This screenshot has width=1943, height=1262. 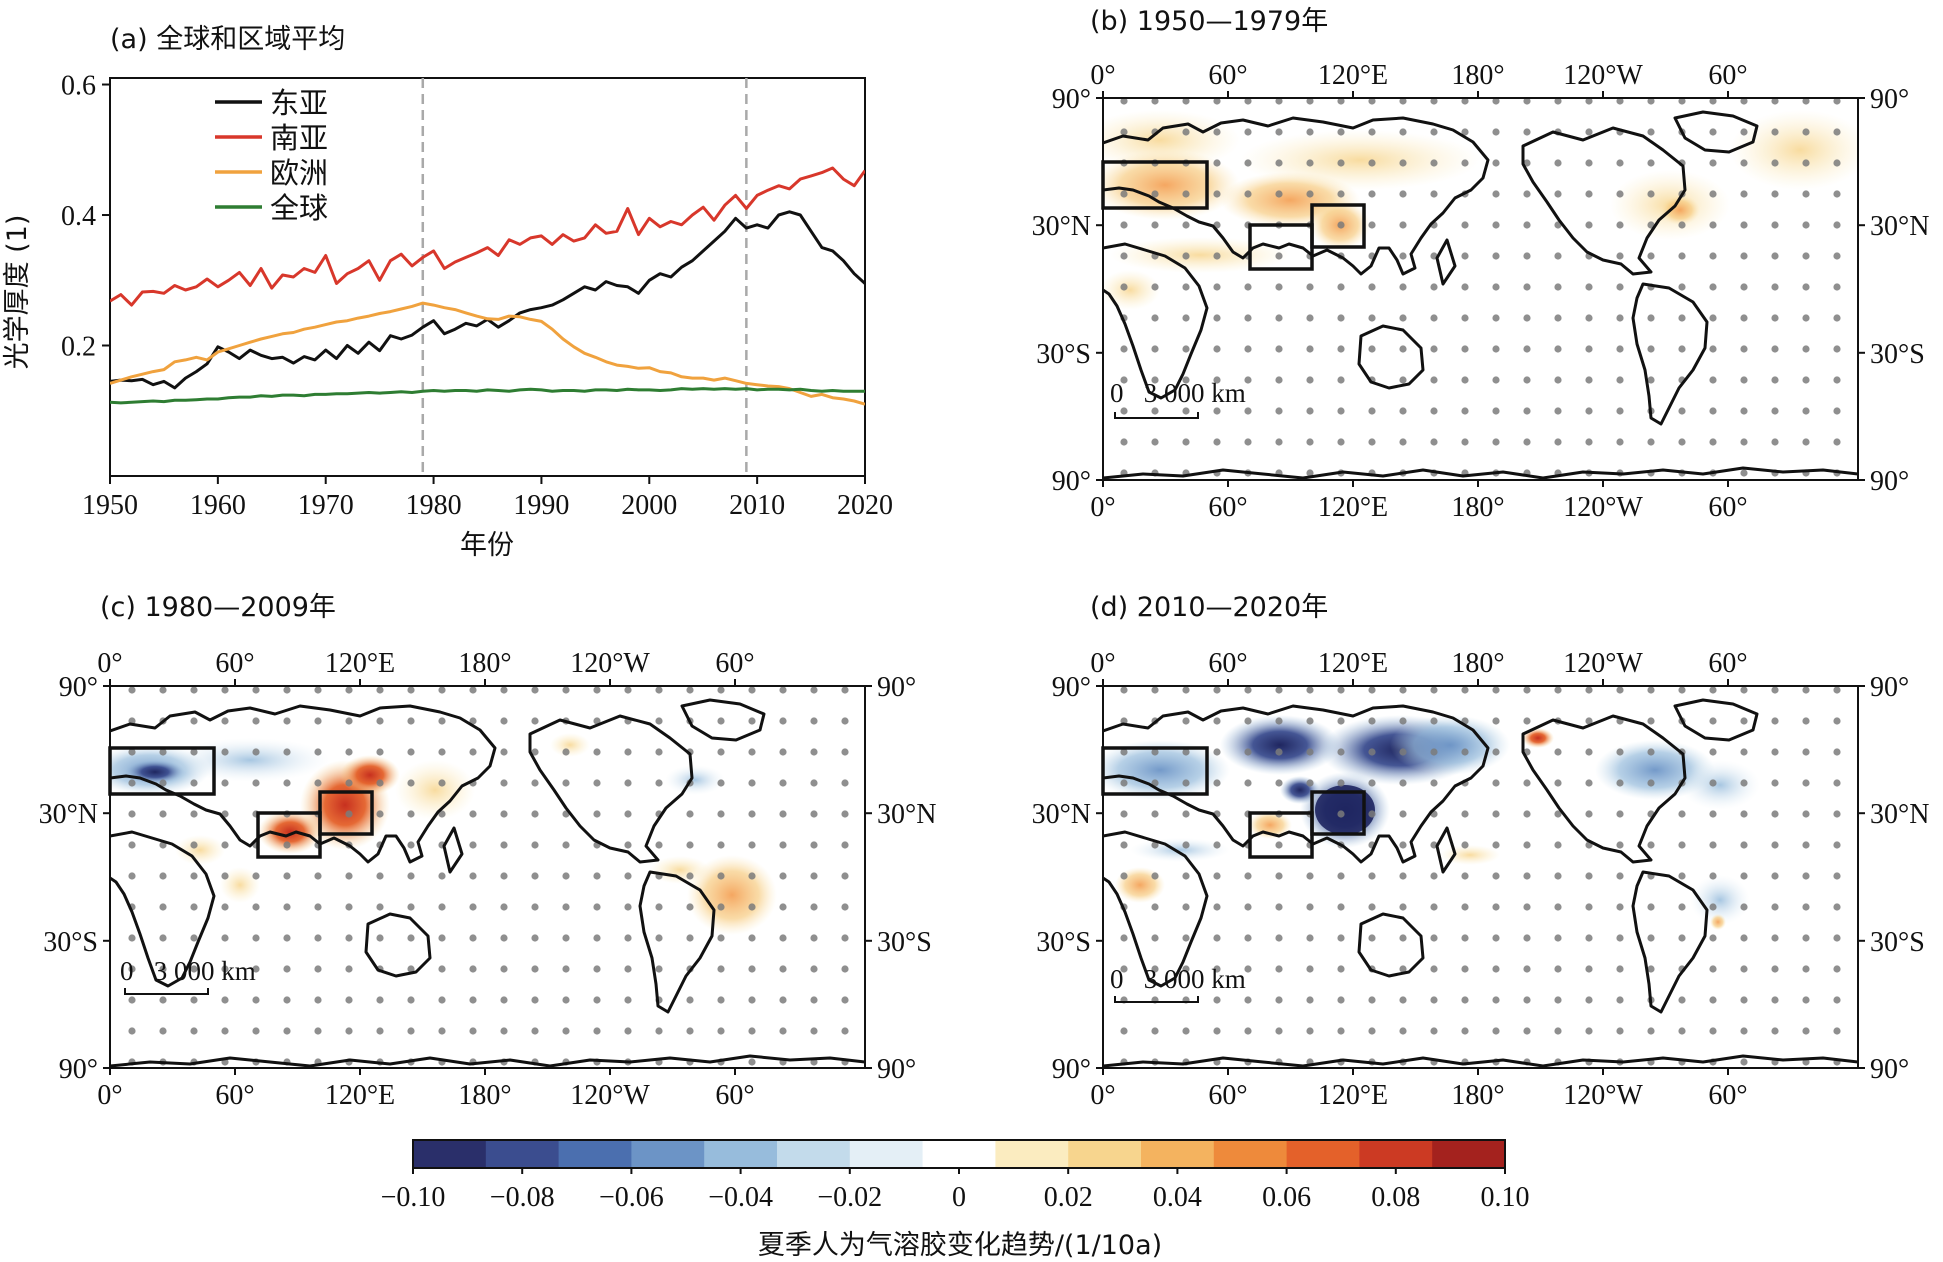 What do you see at coordinates (78, 347) in the screenshot?
I see `y-tick-label: 0.2` at bounding box center [78, 347].